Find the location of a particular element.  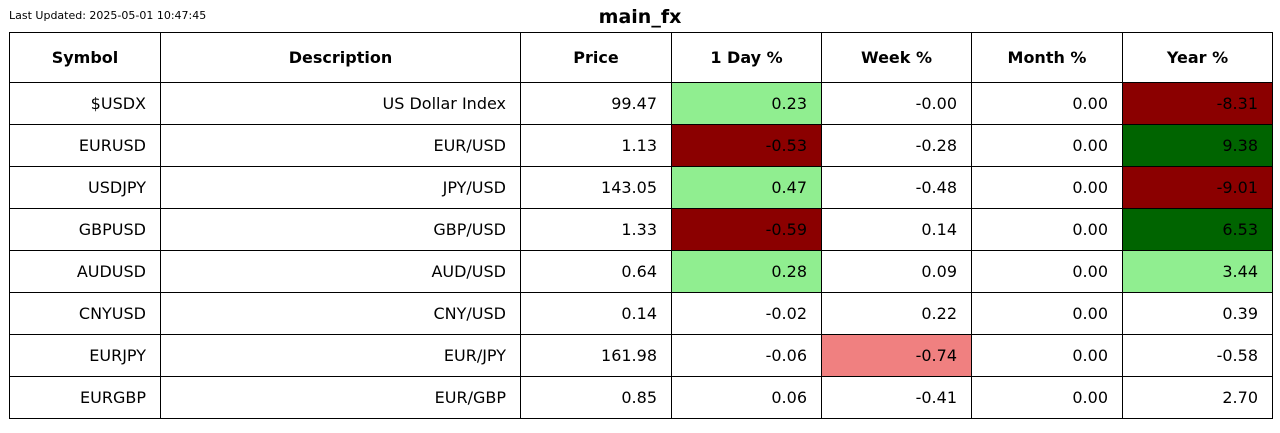

cell-week-pct: 0.14 is located at coordinates (896, 229).